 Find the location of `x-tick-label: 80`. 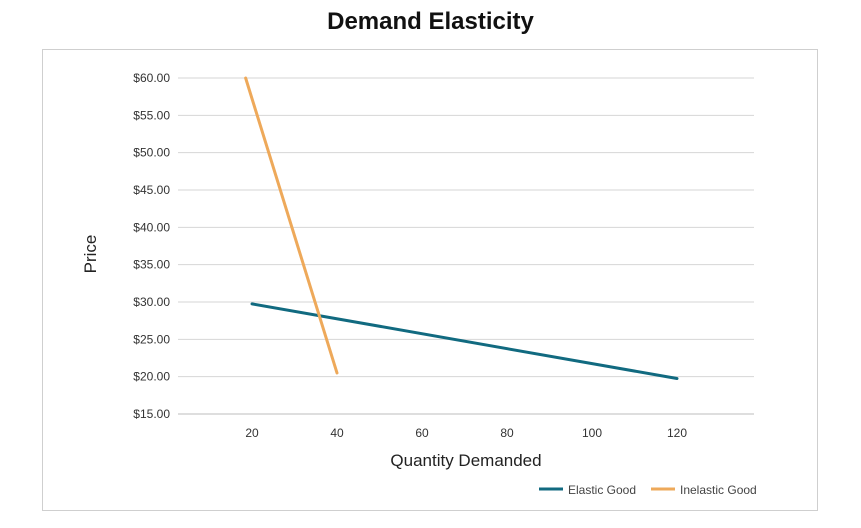

x-tick-label: 80 is located at coordinates (507, 433).